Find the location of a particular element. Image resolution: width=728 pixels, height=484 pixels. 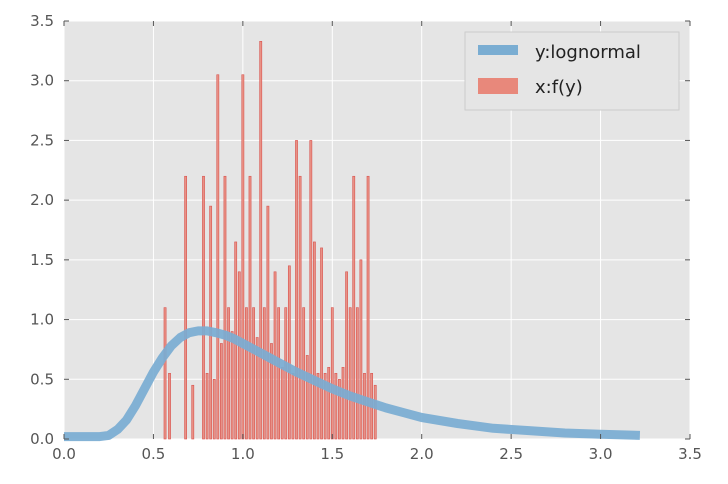

legend-swatch-bars is located at coordinates (498, 86).